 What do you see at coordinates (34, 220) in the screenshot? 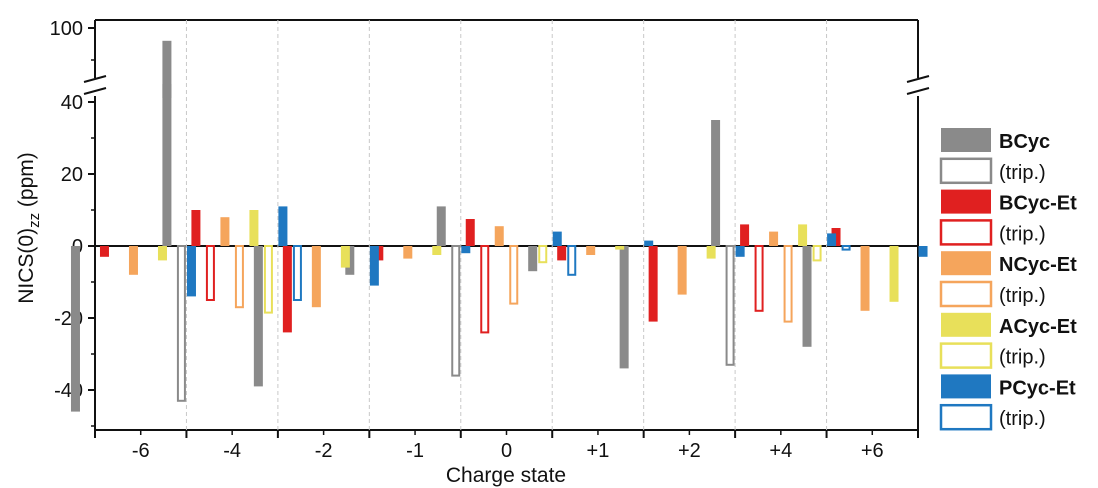
I see `y-axis-label-sub: zz` at bounding box center [34, 220].